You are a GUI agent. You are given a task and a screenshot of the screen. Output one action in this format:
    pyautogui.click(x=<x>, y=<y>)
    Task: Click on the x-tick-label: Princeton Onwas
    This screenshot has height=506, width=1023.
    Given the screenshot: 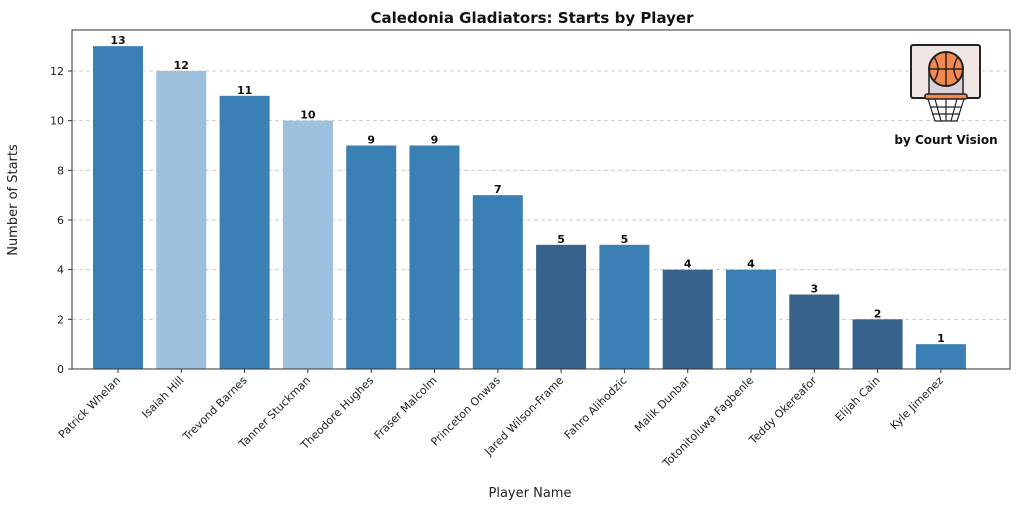 What is the action you would take?
    pyautogui.click(x=465, y=411)
    